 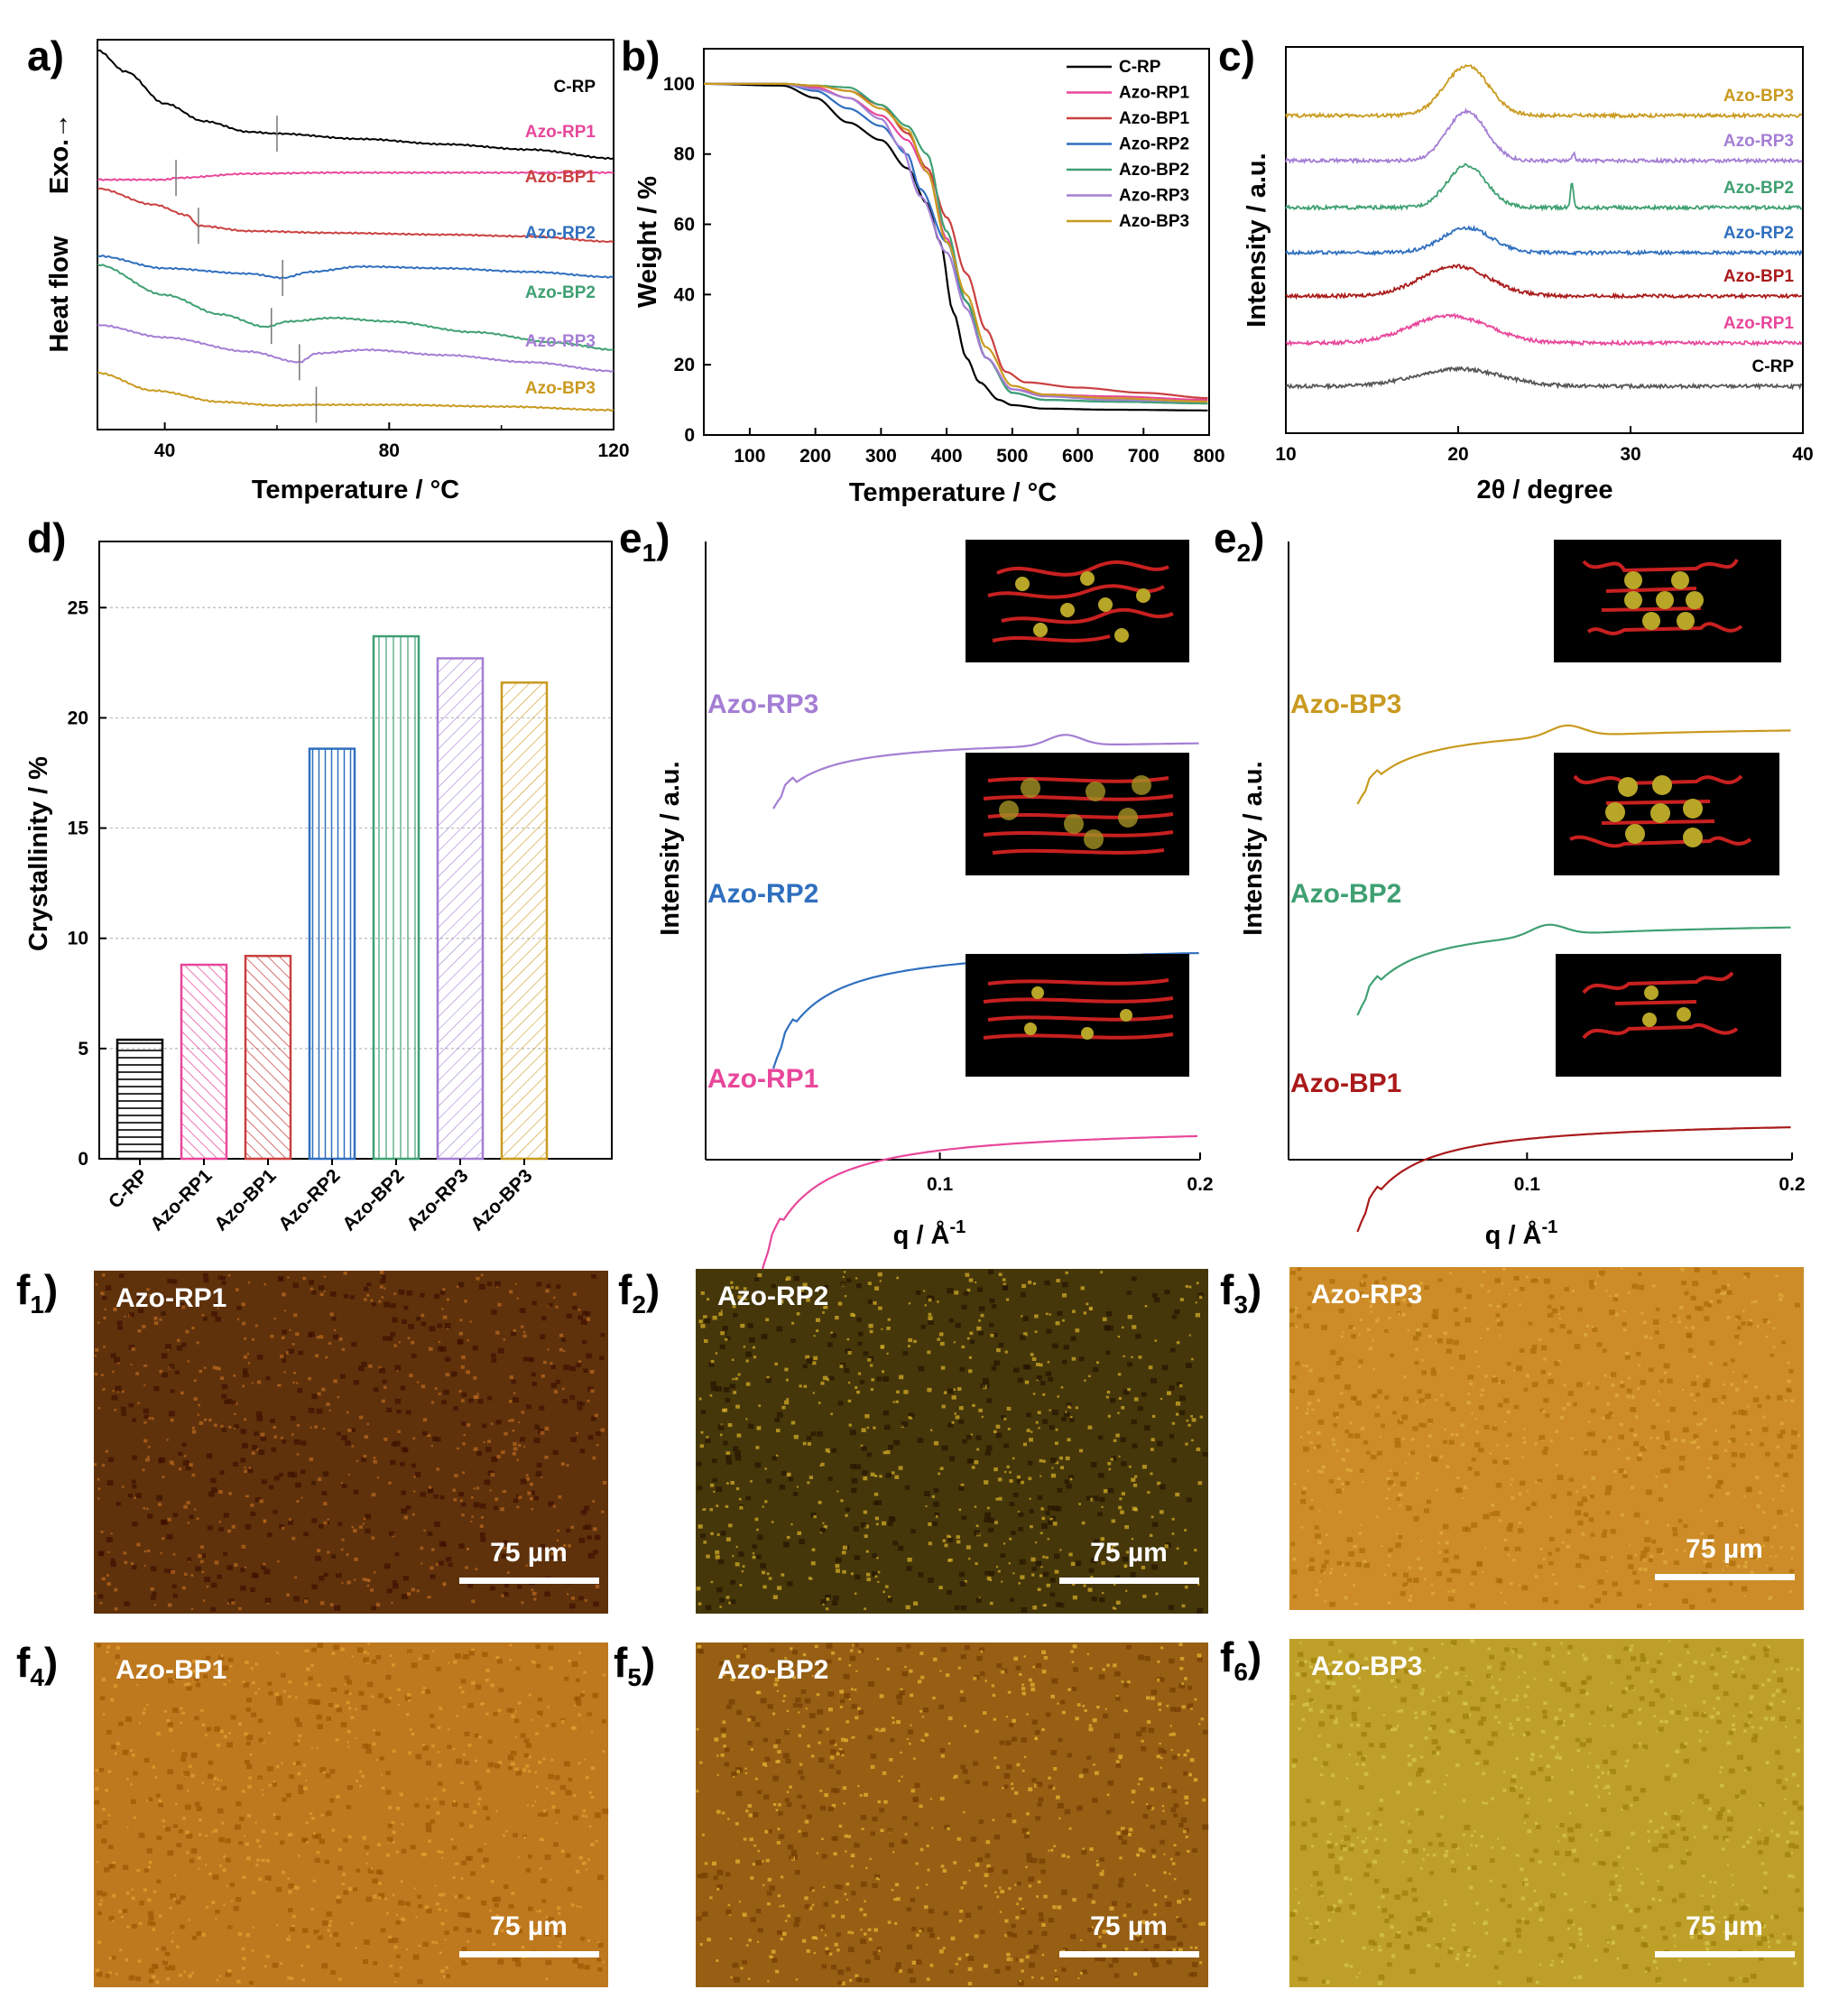 I want to click on xrd-curve-azo-rp3, so click(x=1544, y=136).